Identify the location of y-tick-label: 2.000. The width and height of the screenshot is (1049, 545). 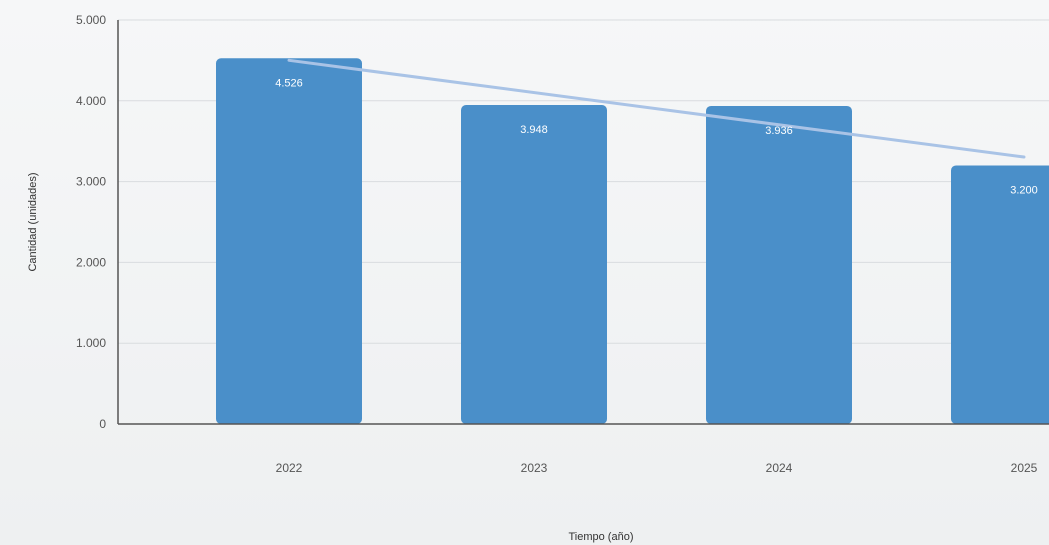
(91, 262).